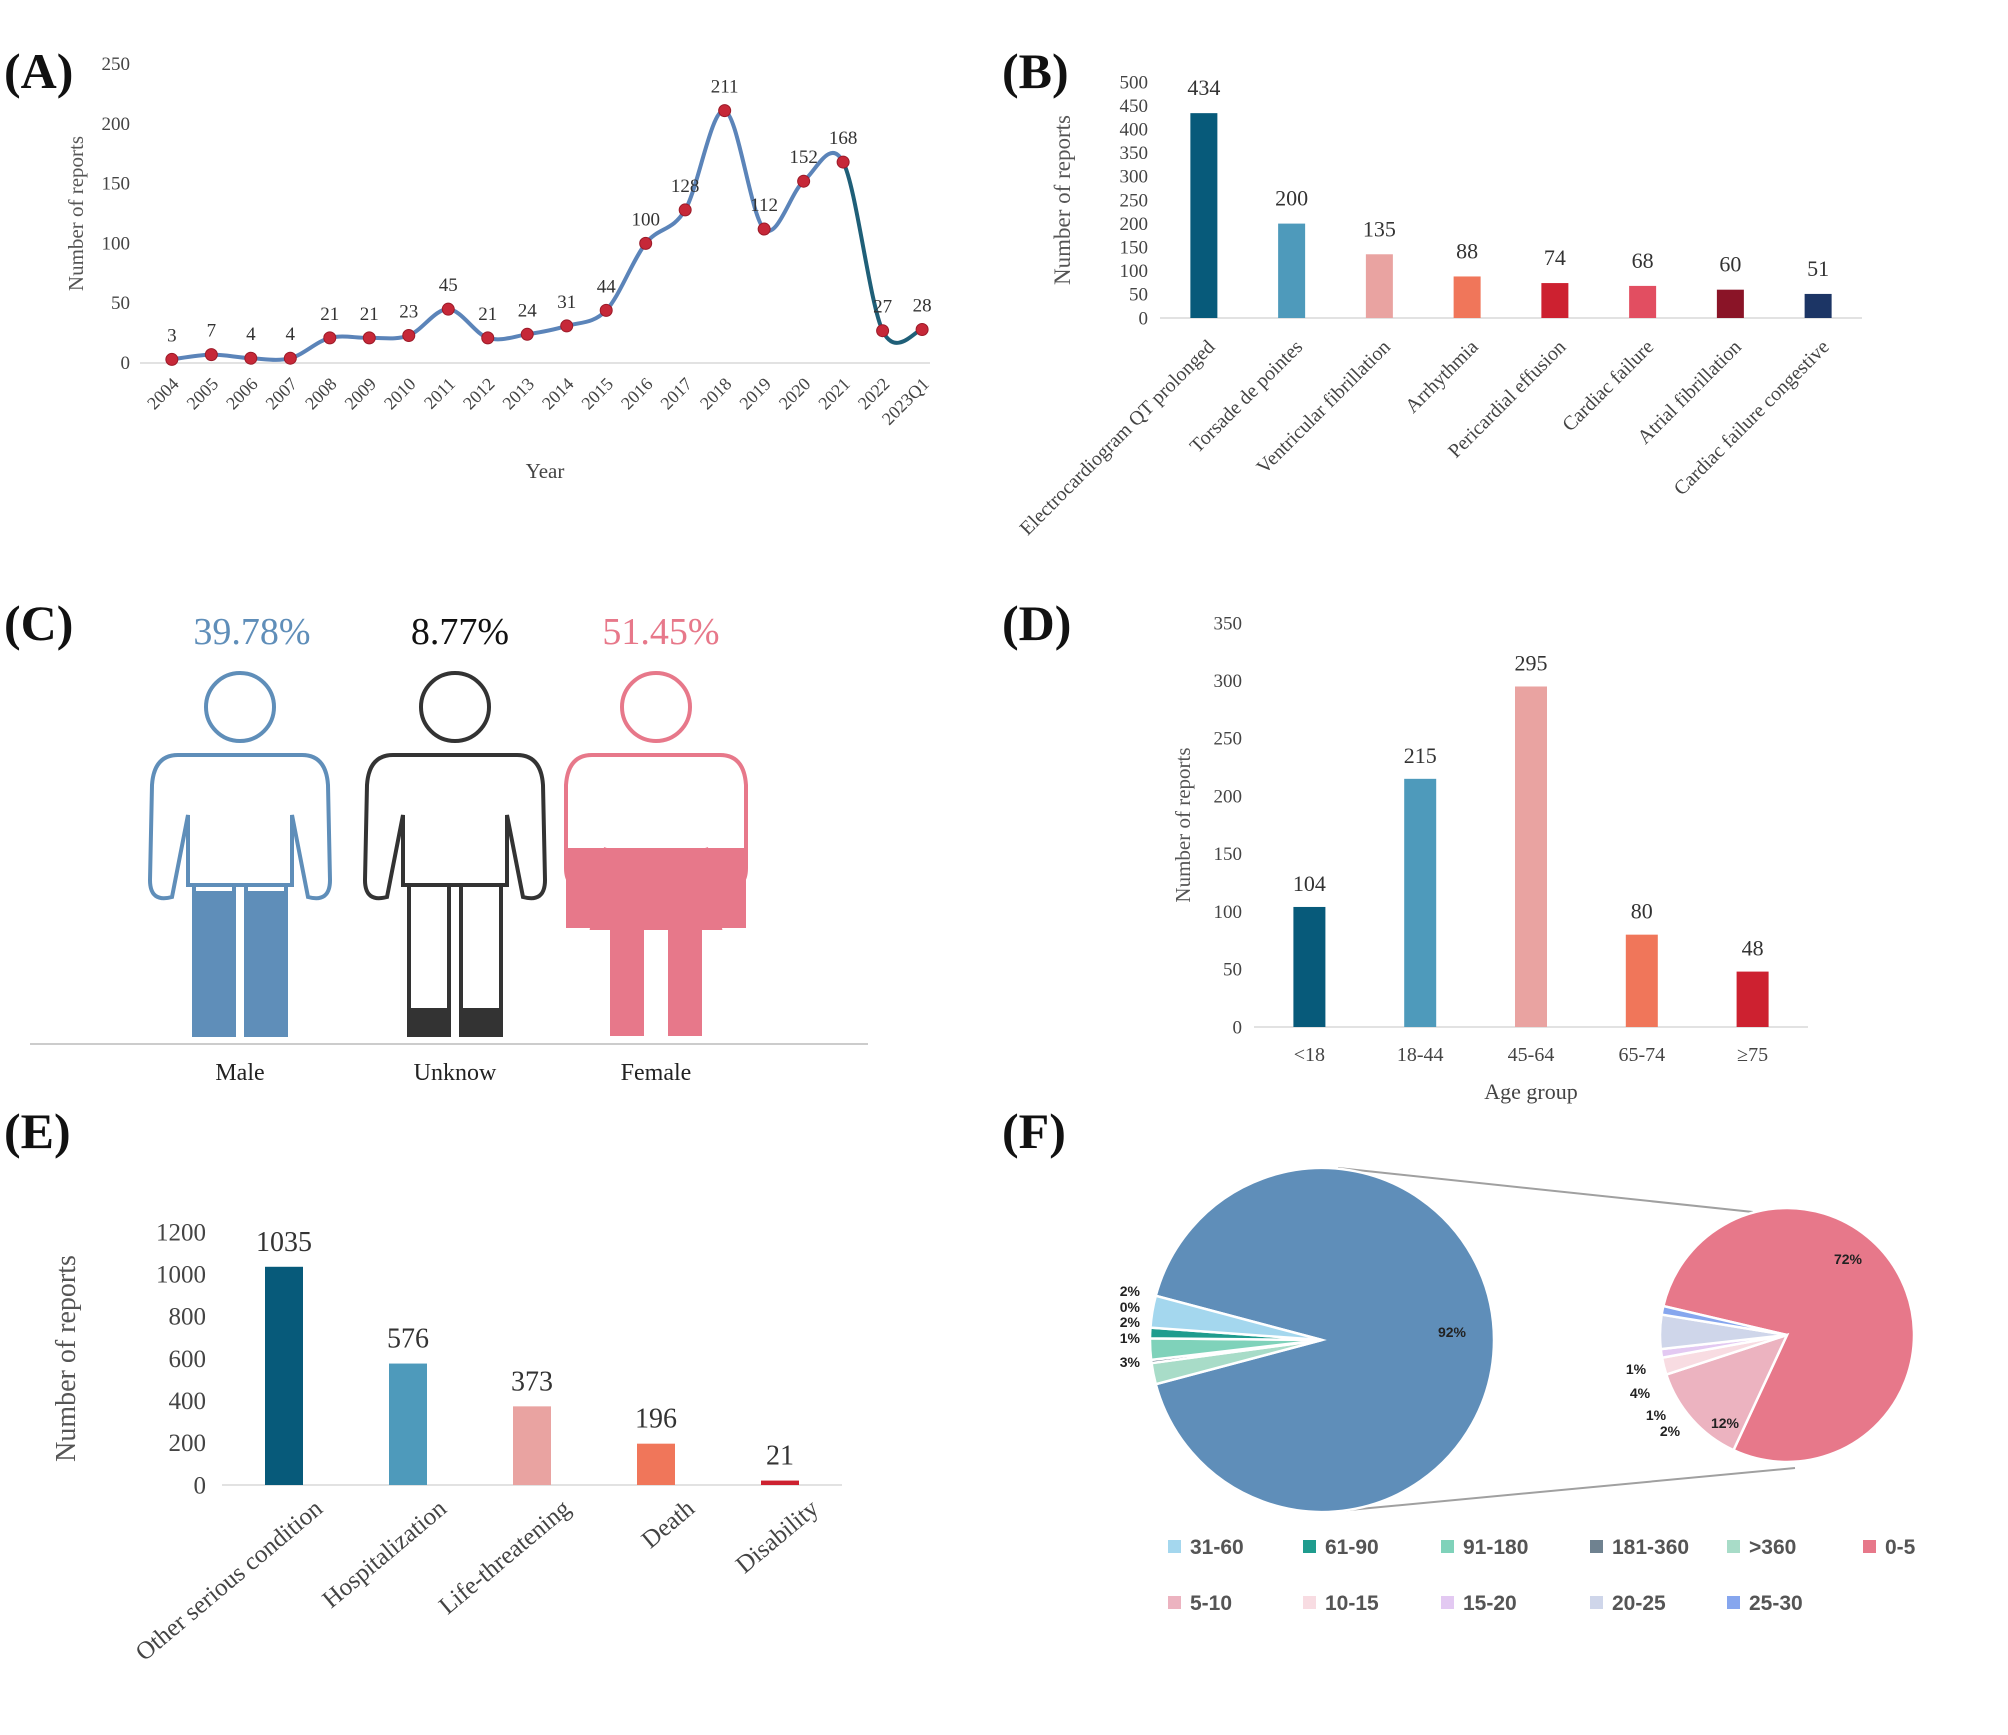 The height and width of the screenshot is (1735, 2008). I want to click on legend-label: >360, so click(1772, 1547).